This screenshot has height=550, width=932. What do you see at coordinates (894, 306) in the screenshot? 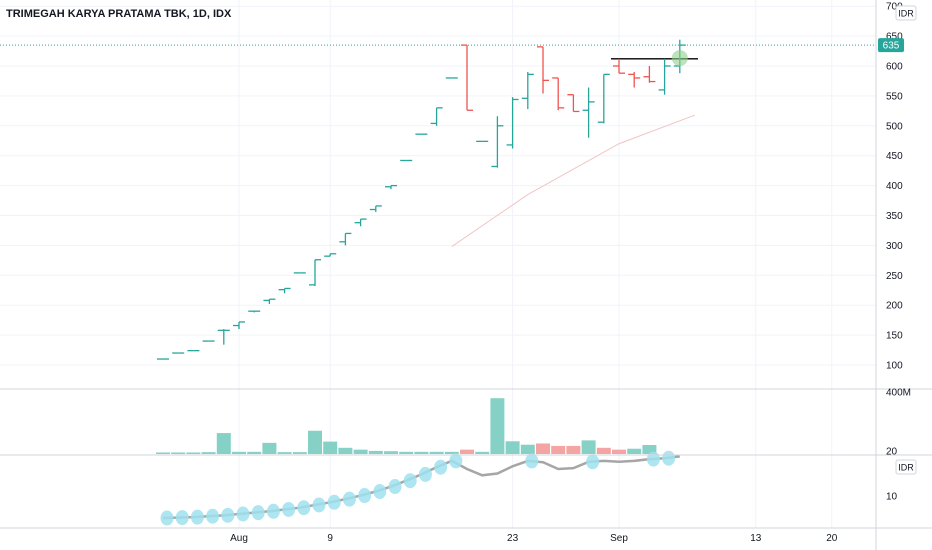
I see `y-tick-label: 200` at bounding box center [894, 306].